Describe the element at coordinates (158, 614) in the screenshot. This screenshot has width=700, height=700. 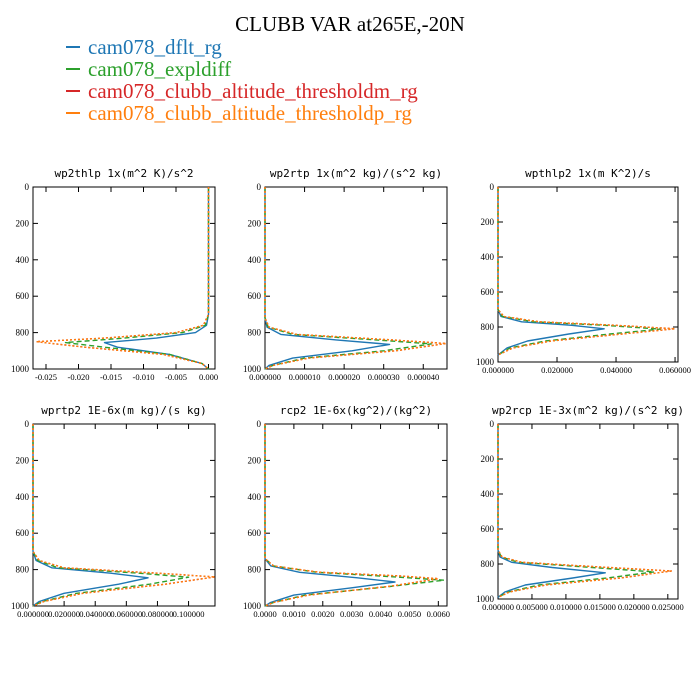
I see `x-tick-label: 0.080000` at that location.